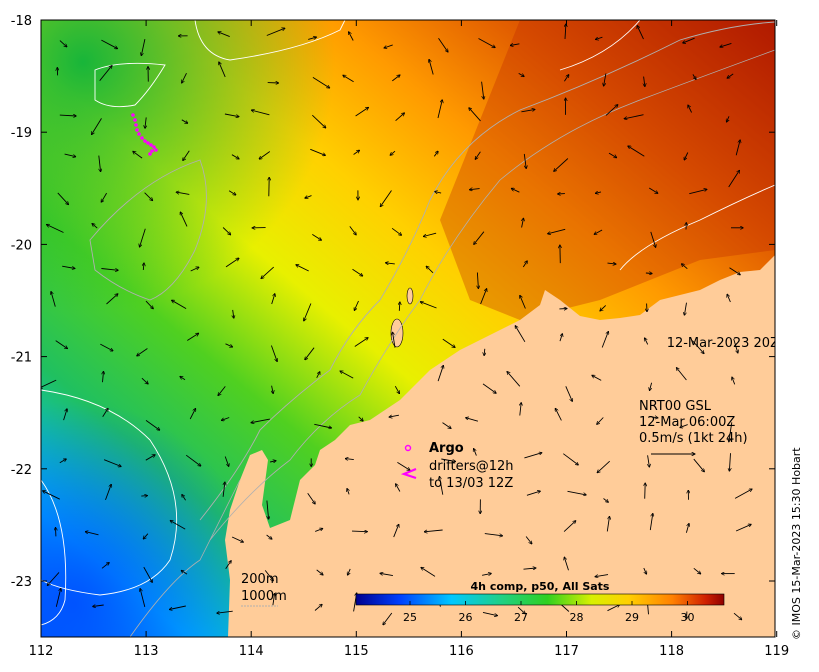  What do you see at coordinates (577, 617) in the screenshot?
I see `colorbar-tick-label: 28` at bounding box center [577, 617].